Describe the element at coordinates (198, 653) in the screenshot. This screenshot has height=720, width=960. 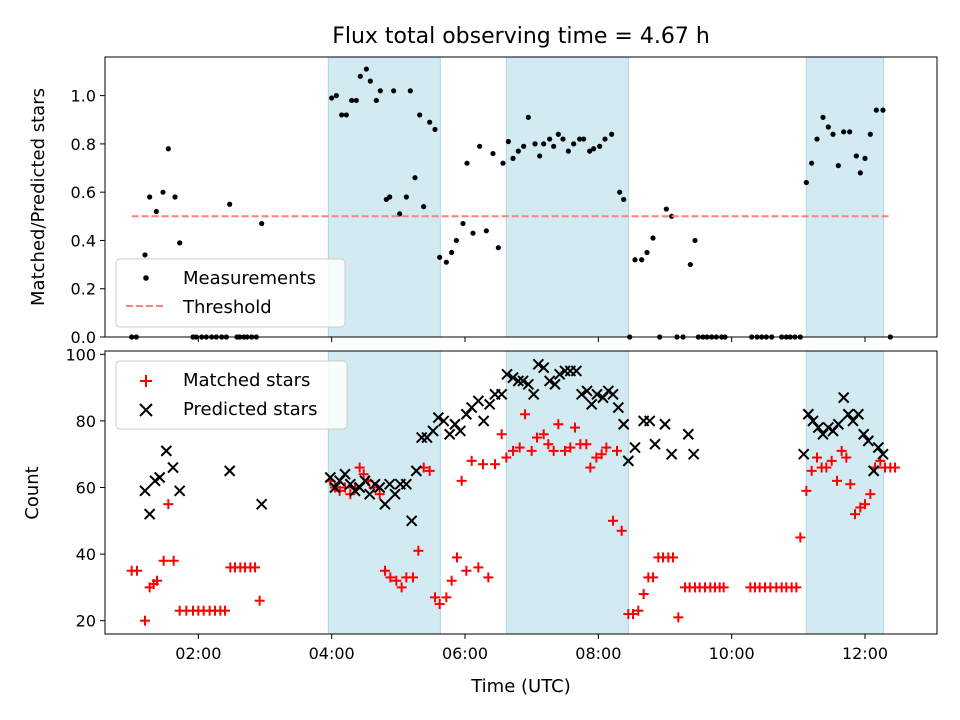
I see `bottom-x-tick-label: 02:00` at that location.